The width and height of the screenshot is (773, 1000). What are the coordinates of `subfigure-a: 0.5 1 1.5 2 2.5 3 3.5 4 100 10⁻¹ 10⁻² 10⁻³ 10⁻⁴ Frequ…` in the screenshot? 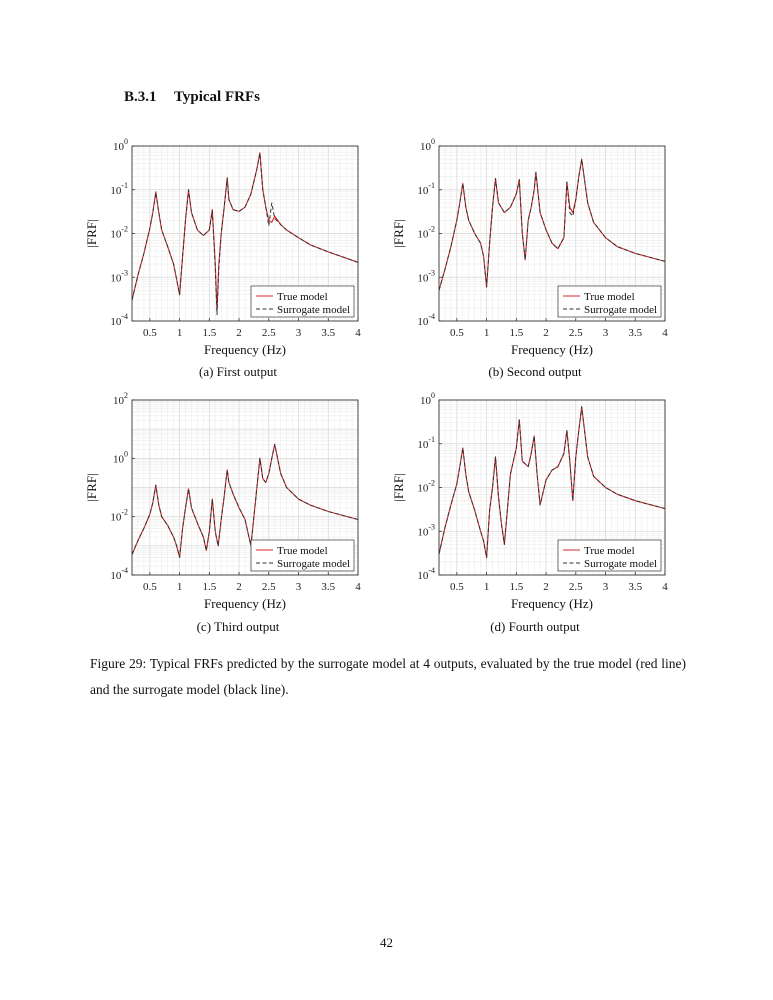 It's located at (228, 258).